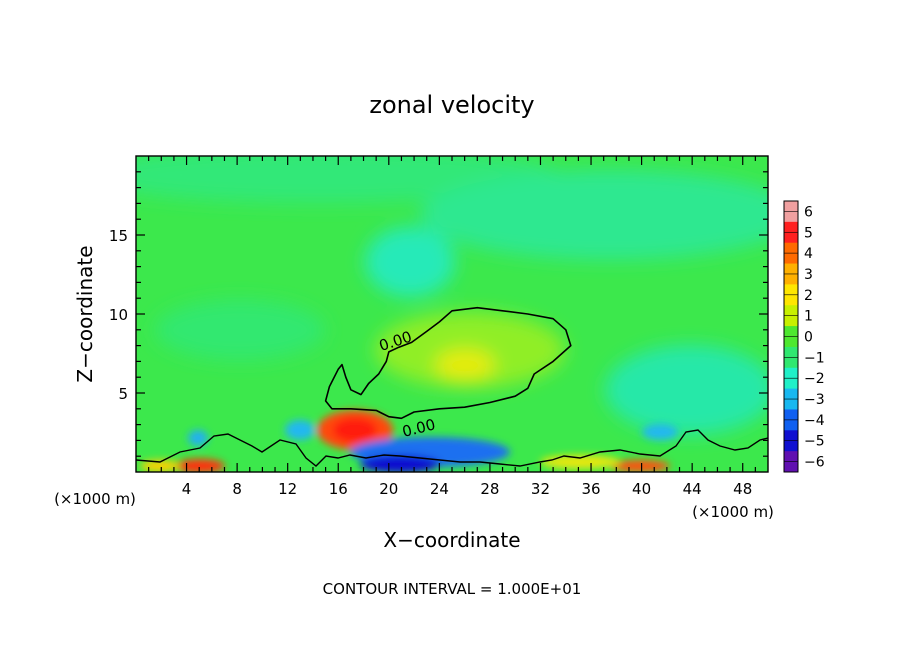 This screenshot has height=654, width=904. I want to click on x-tick-label: 12, so click(287, 489).